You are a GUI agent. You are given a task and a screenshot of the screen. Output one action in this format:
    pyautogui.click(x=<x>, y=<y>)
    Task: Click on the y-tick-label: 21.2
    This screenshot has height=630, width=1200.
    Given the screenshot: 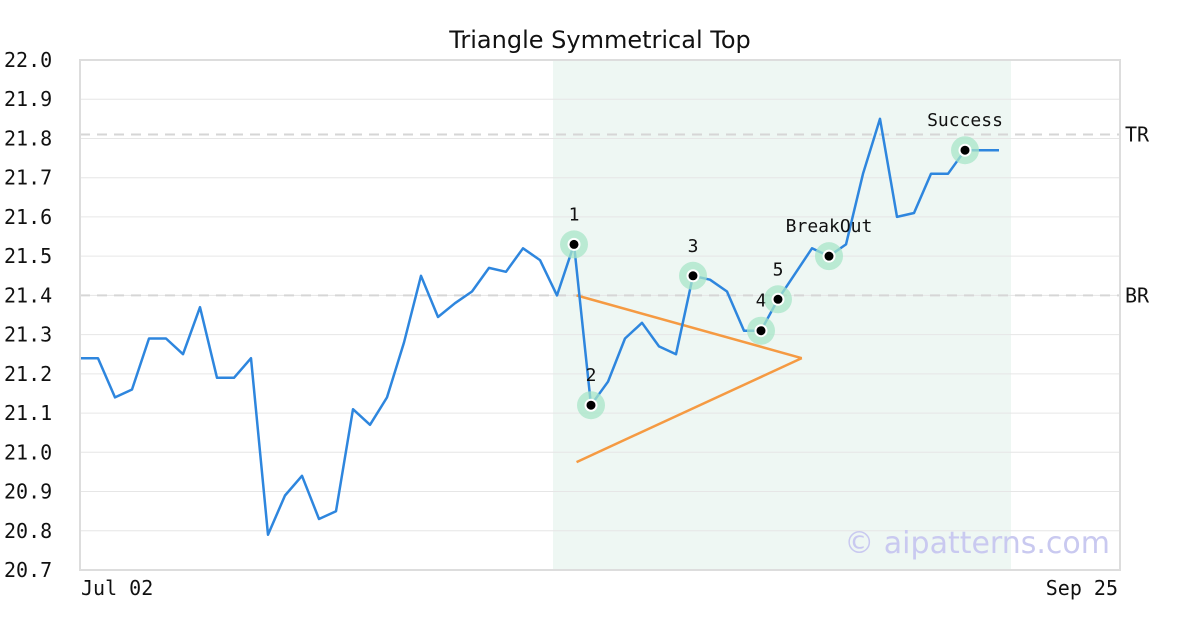 What is the action you would take?
    pyautogui.click(x=28, y=374)
    